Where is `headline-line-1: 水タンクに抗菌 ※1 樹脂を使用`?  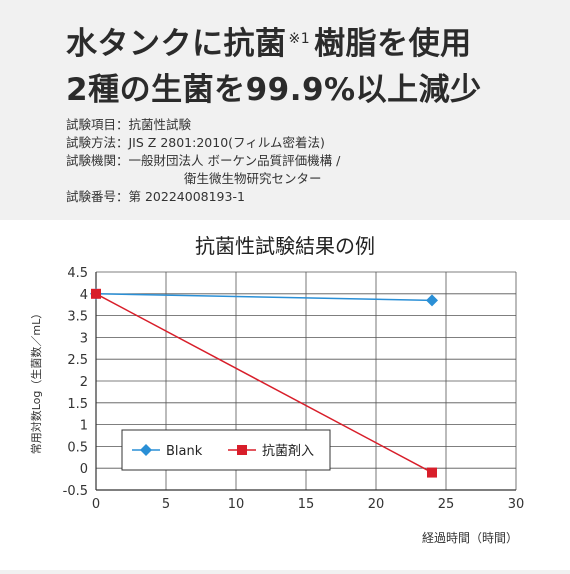 headline-line-1: 水タンクに抗菌 ※1 樹脂を使用 is located at coordinates (269, 40).